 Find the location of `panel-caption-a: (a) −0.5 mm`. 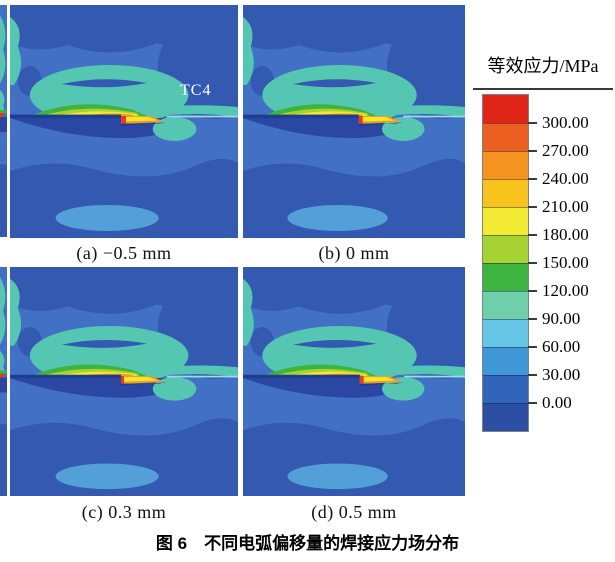

panel-caption-a: (a) −0.5 mm is located at coordinates (124, 253).